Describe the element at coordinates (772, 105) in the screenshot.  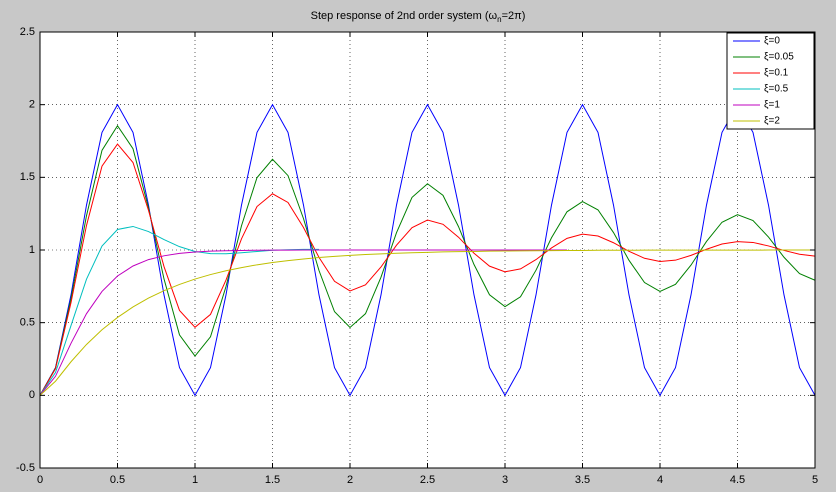
I see `legend-label: ξ=1` at that location.